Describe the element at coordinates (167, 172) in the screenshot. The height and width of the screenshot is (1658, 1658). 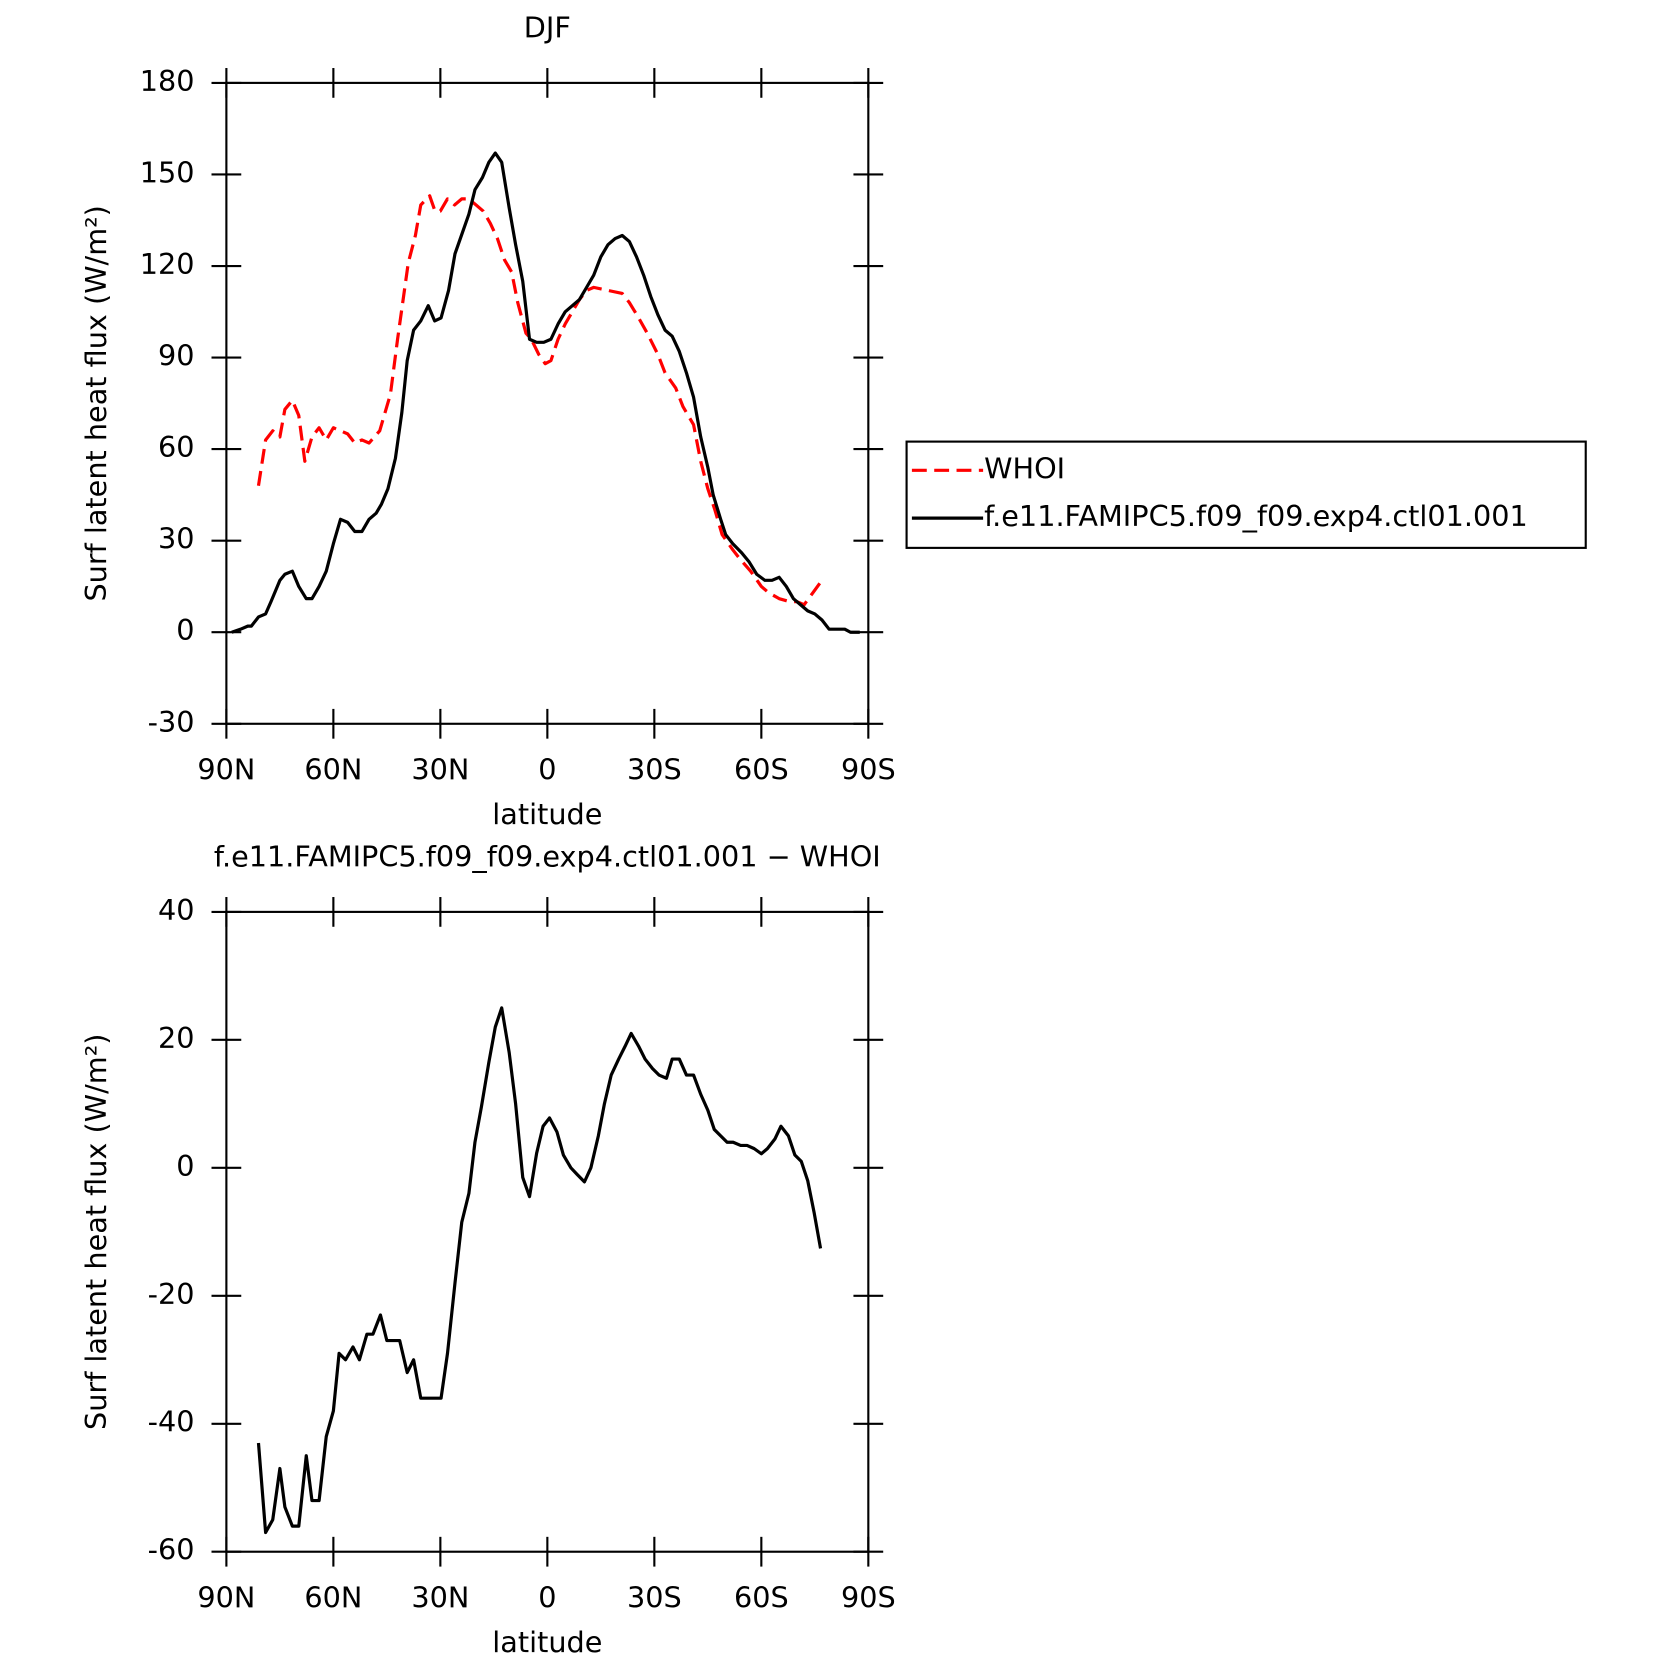
I see `y-tick-label: 150` at that location.